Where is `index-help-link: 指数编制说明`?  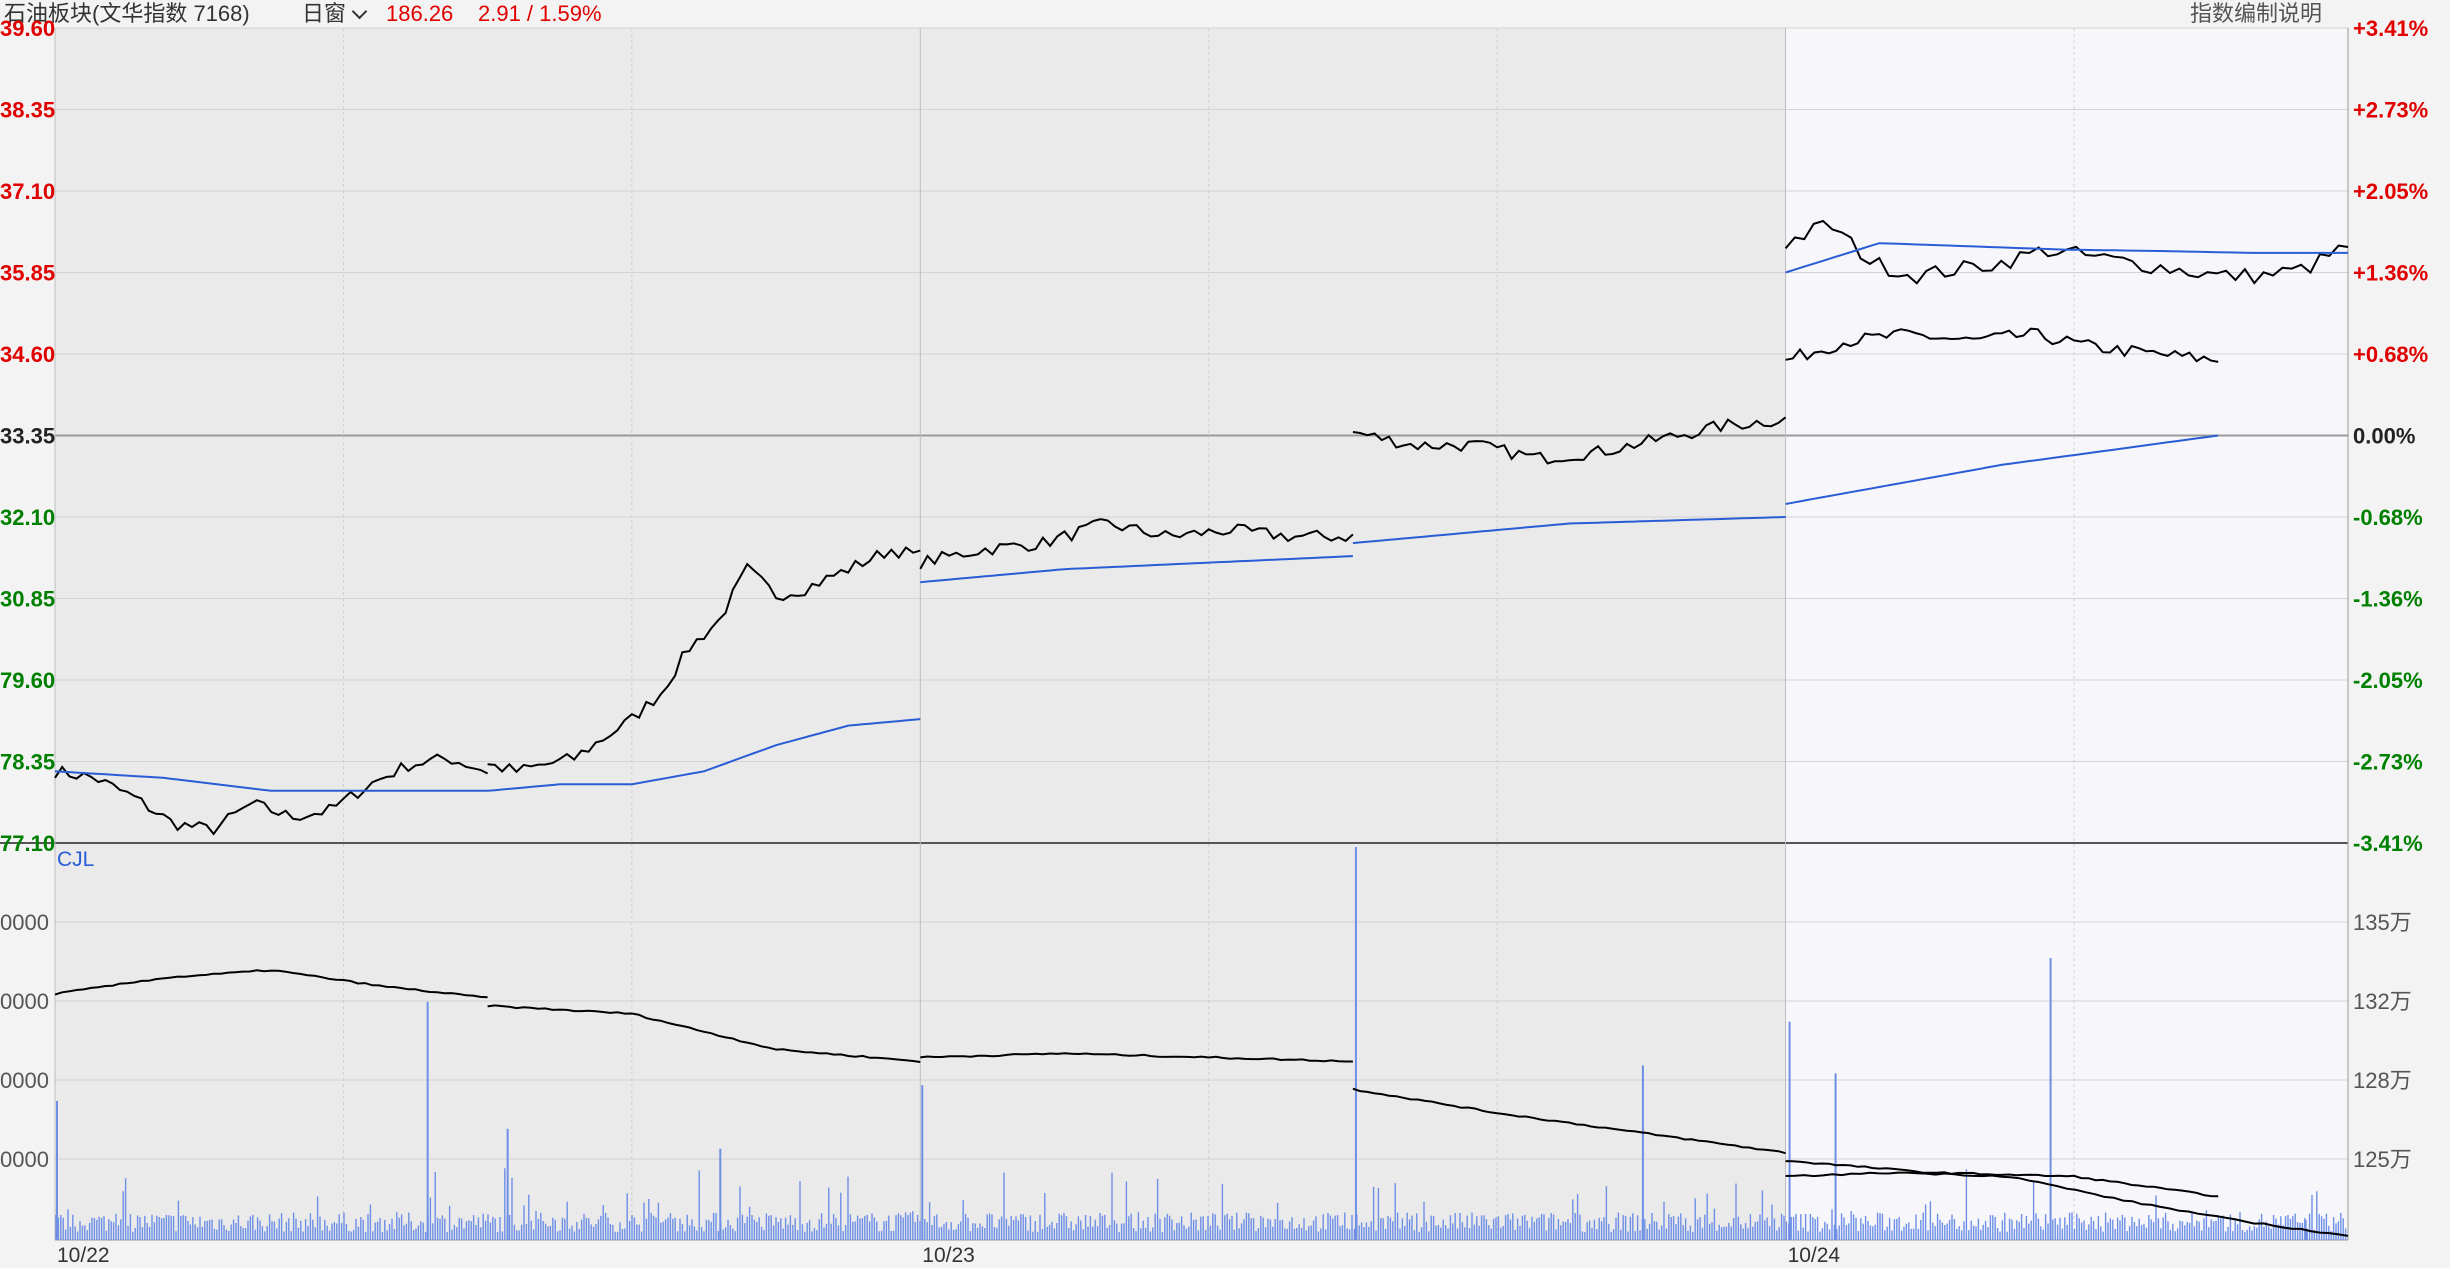
index-help-link: 指数编制说明 is located at coordinates (2255, 13).